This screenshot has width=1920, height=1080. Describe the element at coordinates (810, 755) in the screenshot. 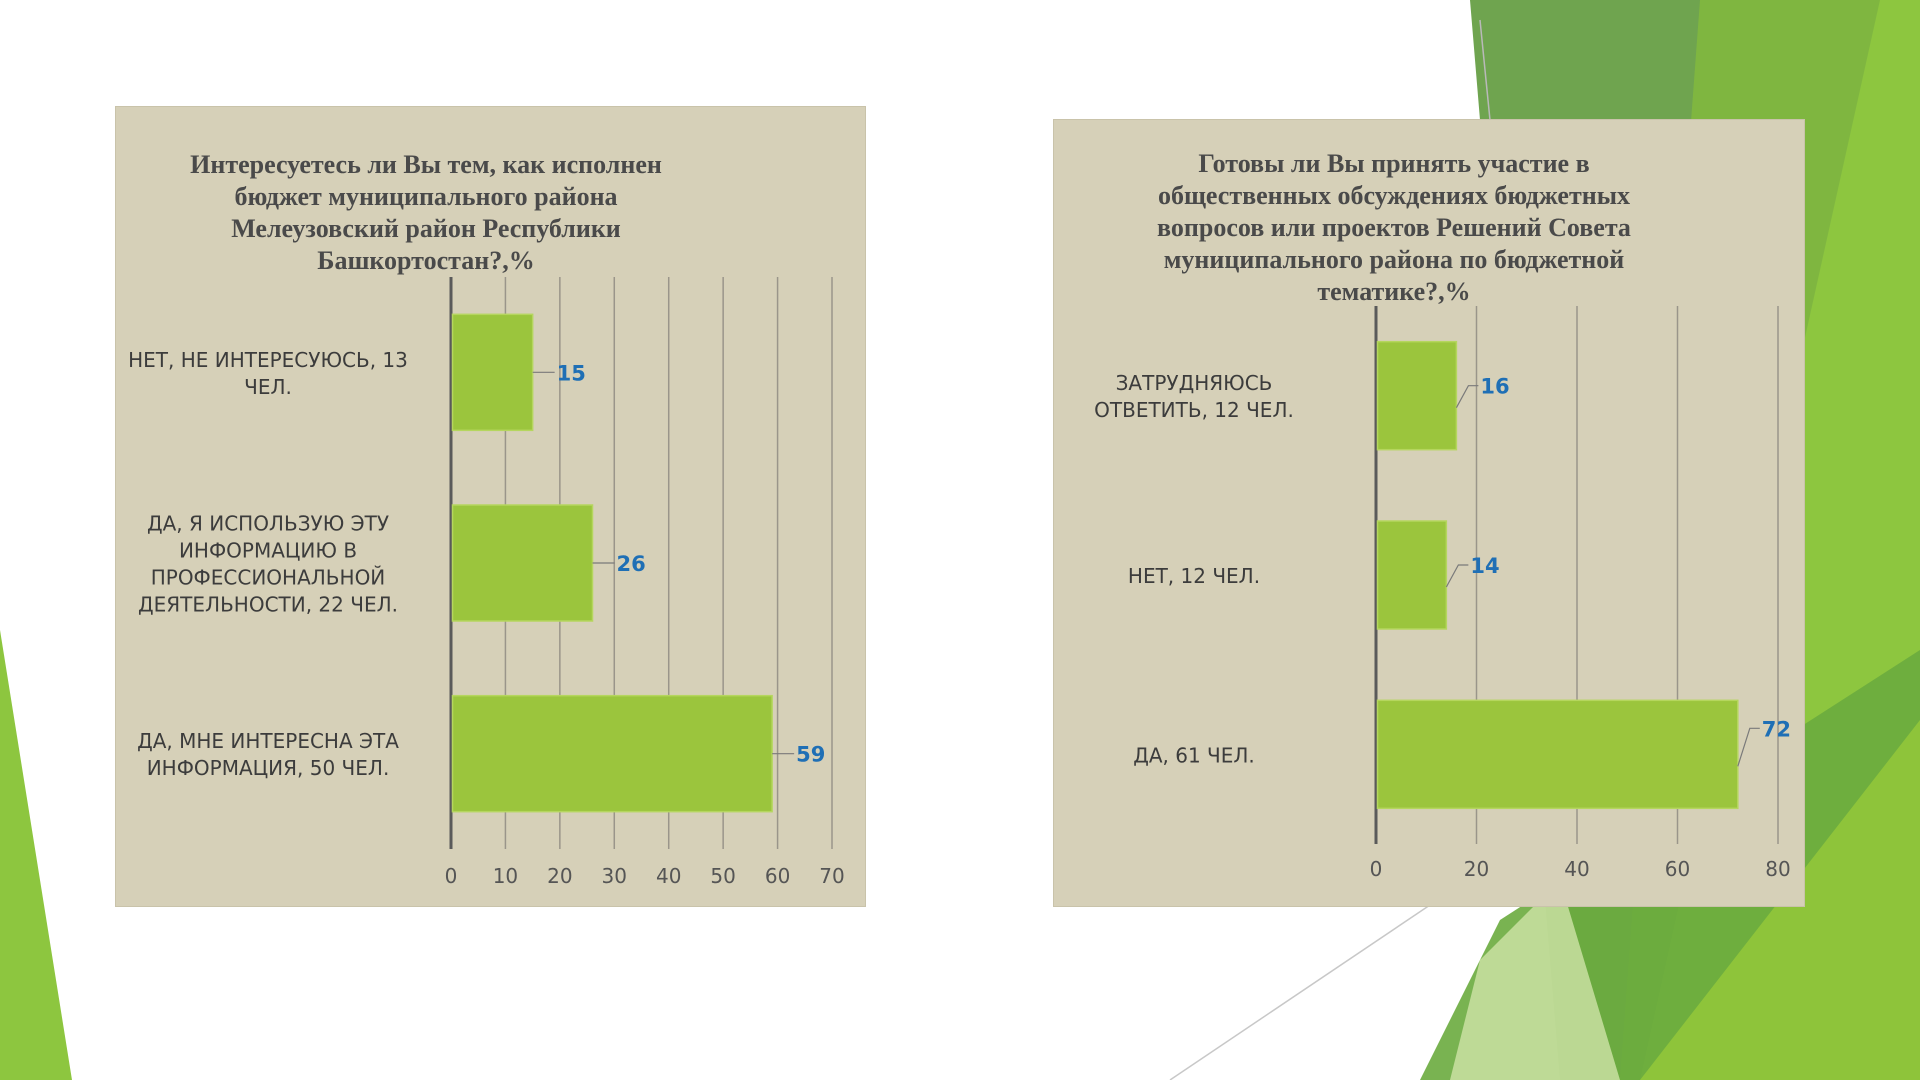

I see `data-label: 59` at that location.